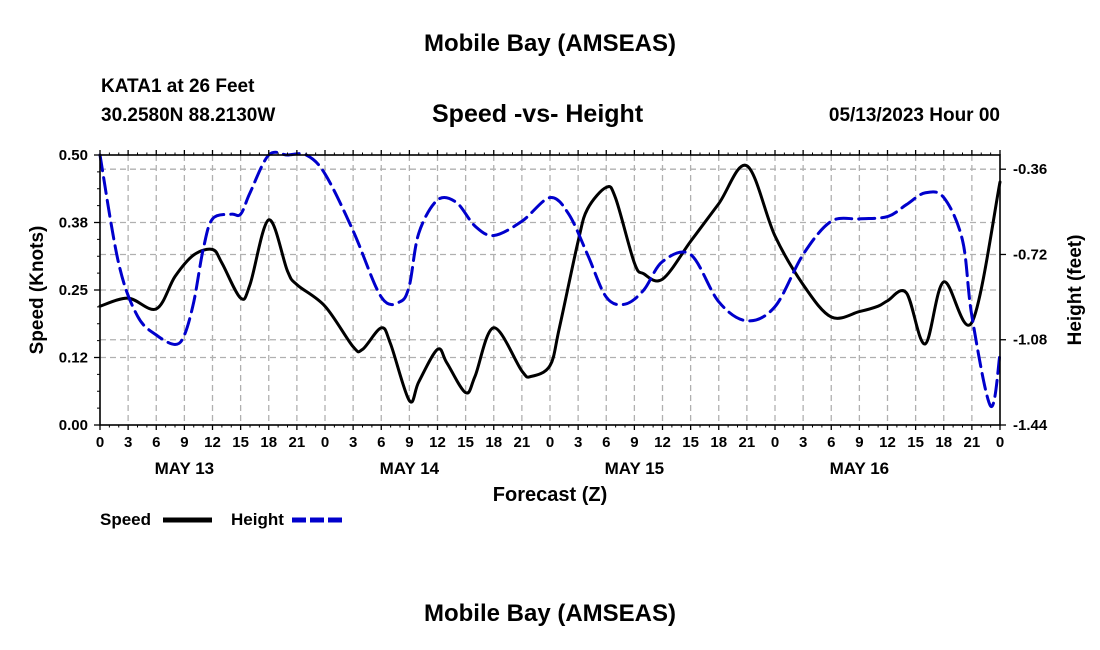 The width and height of the screenshot is (1100, 650). I want to click on station-name: KATA1 at 26 Feet, so click(178, 86).